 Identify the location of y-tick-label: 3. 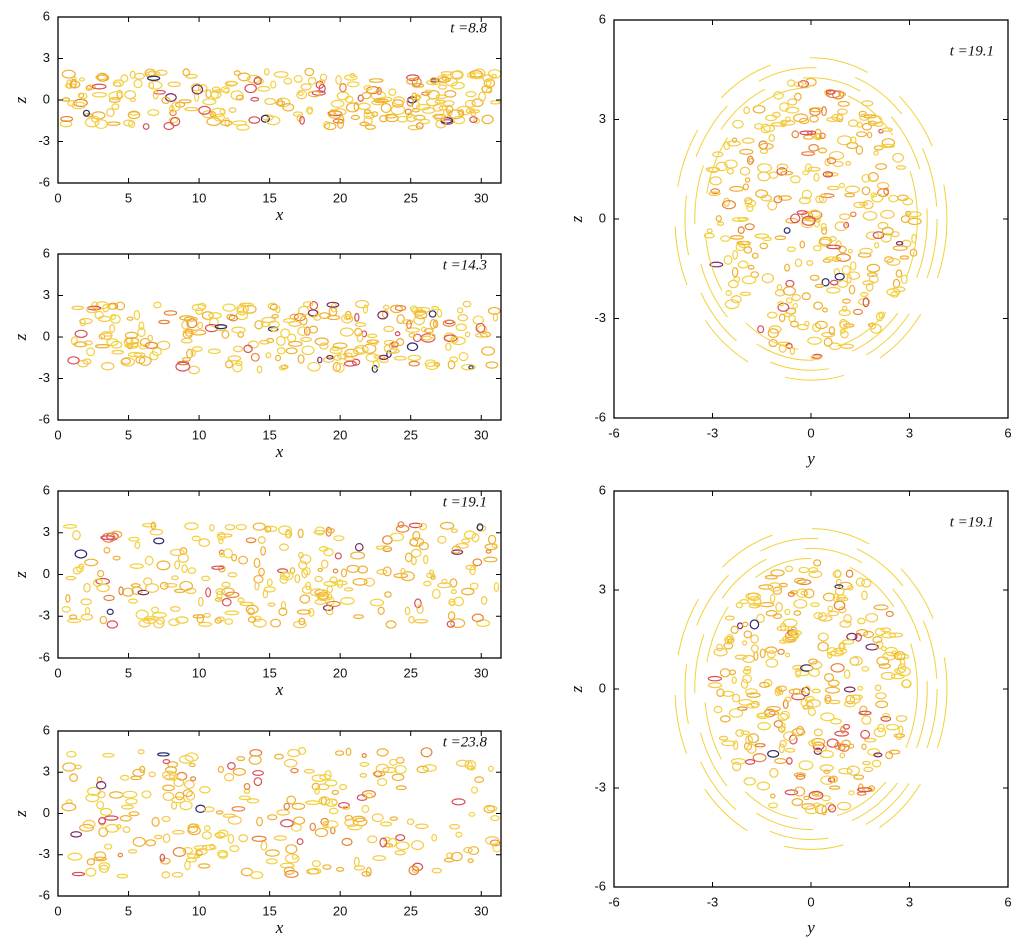
(602, 588).